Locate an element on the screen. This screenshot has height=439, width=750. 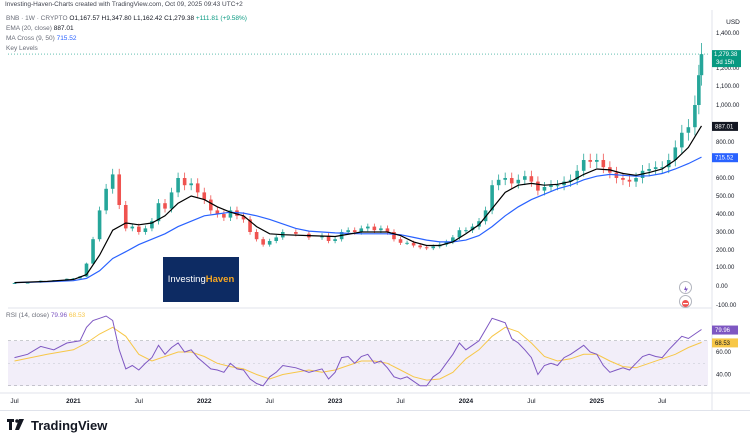
symbol-label: BNB · 1W · CRYPTO is located at coordinates (37, 18).